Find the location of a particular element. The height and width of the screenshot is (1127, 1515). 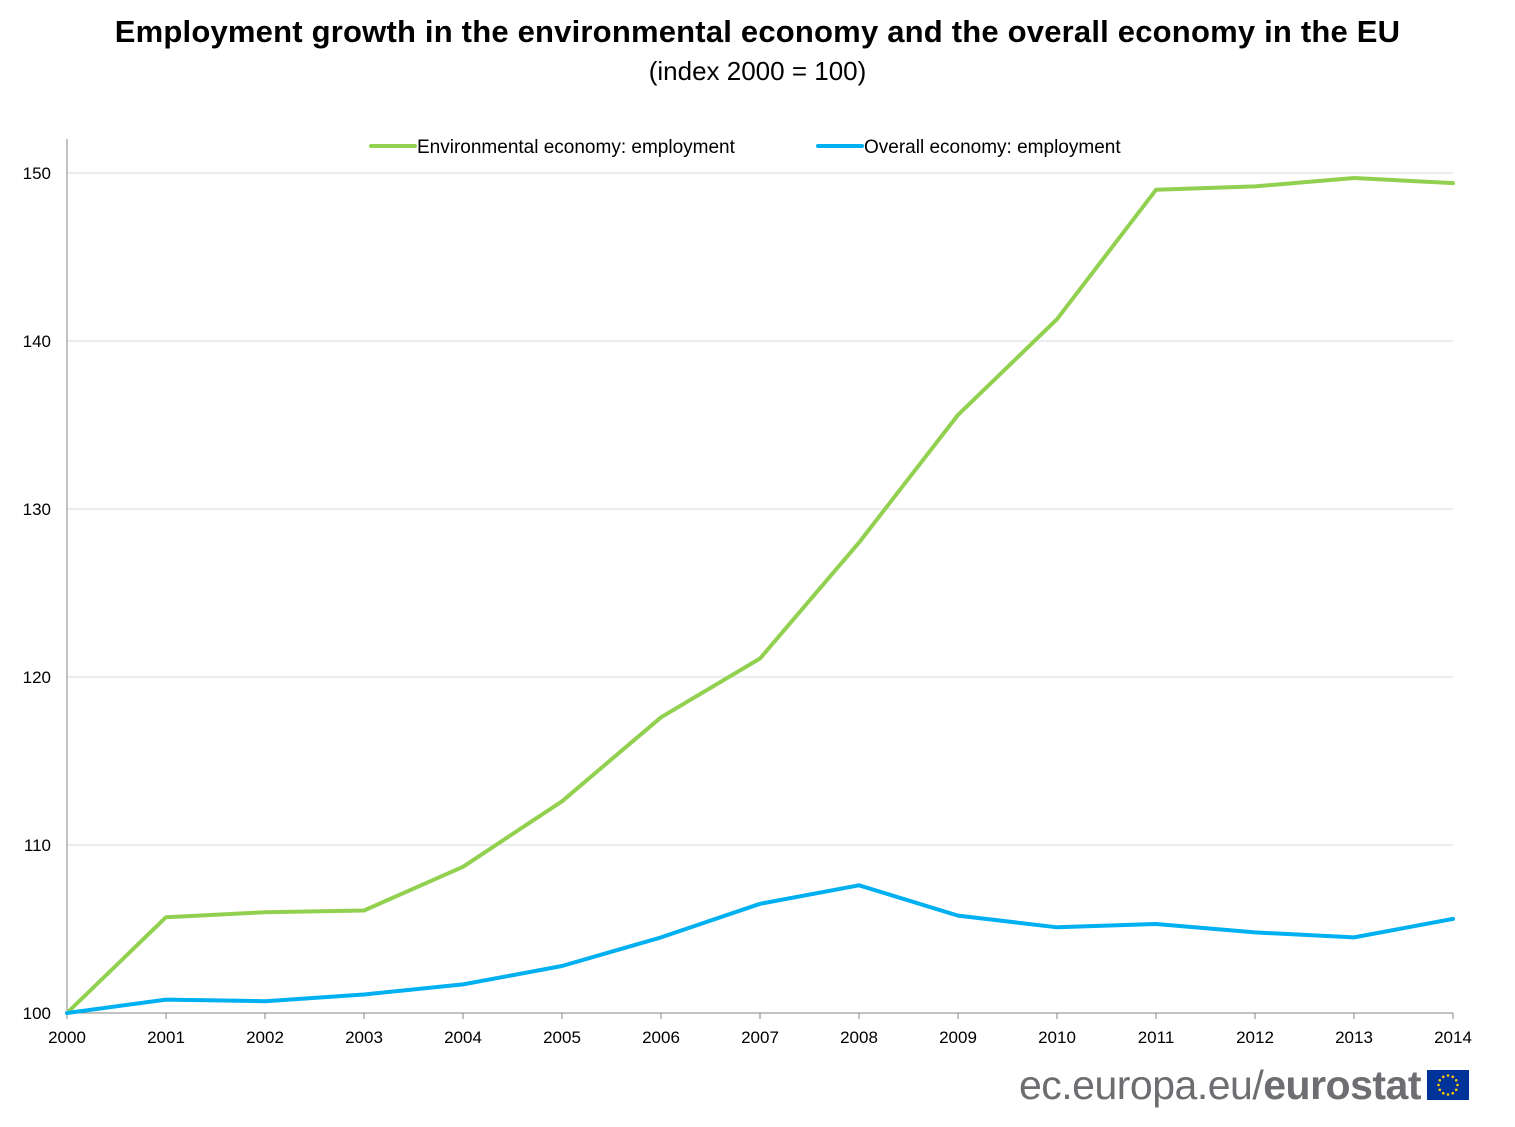

data-point-1-2013 is located at coordinates (1354, 937).